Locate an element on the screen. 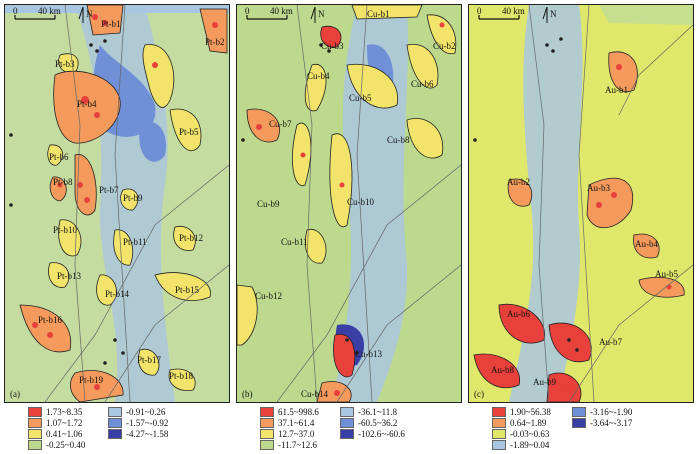 This screenshot has width=700, height=454. legend-item: -3.64~-3.17 is located at coordinates (602, 422).